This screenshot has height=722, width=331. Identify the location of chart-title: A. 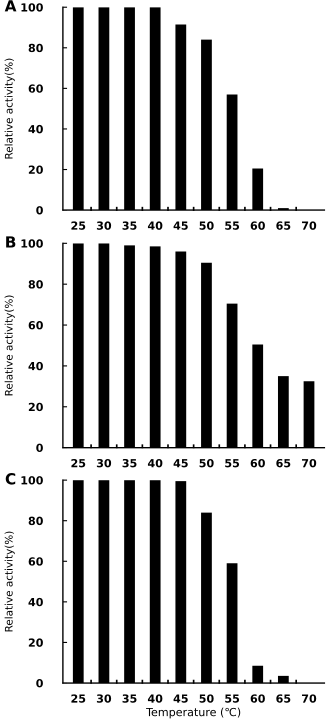
(10, 6).